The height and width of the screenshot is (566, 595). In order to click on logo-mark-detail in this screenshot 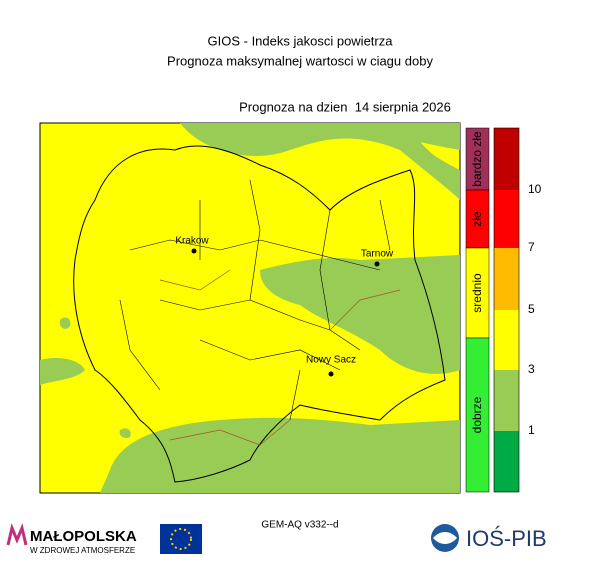, I will do `click(445, 538)`.